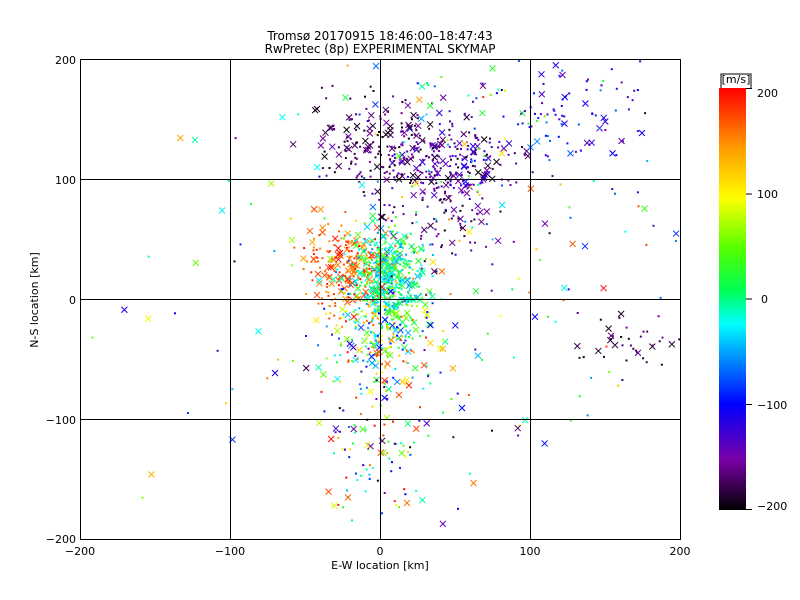 This screenshot has width=800, height=600. What do you see at coordinates (753, 293) in the screenshot?
I see `colorbar: [m/s] 200 100 0 −100 −200` at bounding box center [753, 293].